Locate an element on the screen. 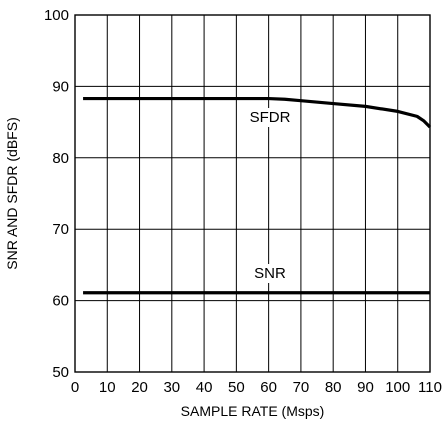 The width and height of the screenshot is (445, 423). x-tick-label: 90 is located at coordinates (365, 387).